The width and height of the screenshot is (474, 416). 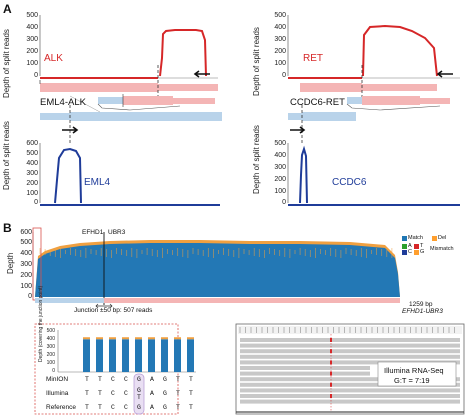 What do you see at coordinates (391, 100) in the screenshot?
I see `ccdc6-ret-fusion-pink` at bounding box center [391, 100].